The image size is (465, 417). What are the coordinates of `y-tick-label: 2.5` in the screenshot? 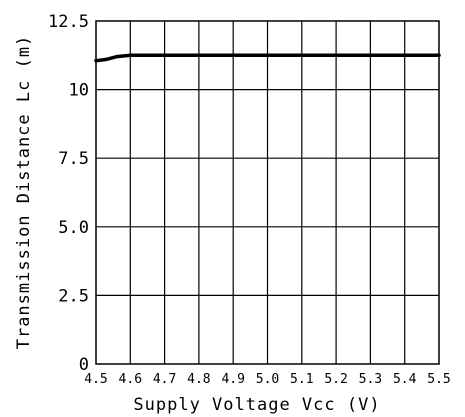 It's located at (73, 296).